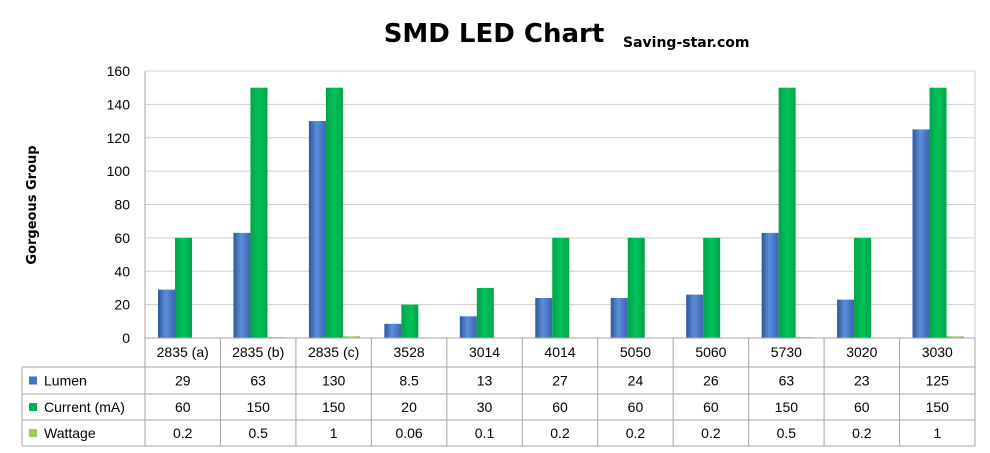 The width and height of the screenshot is (990, 453). What do you see at coordinates (70, 433) in the screenshot?
I see `legend-label: Wattage` at bounding box center [70, 433].